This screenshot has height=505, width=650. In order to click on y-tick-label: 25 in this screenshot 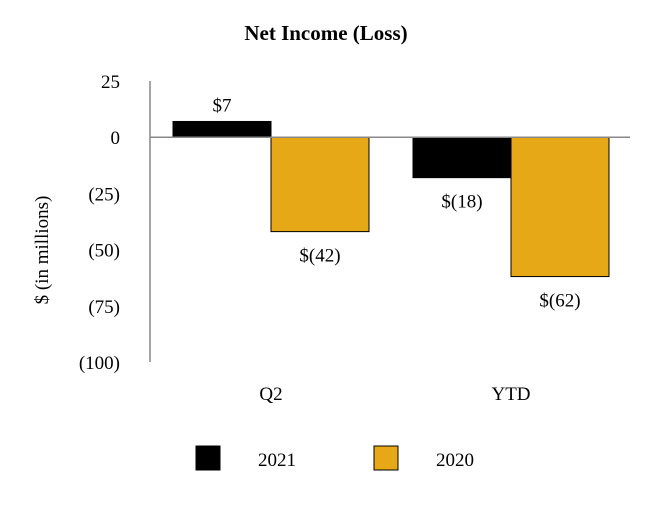, I will do `click(110, 82)`.